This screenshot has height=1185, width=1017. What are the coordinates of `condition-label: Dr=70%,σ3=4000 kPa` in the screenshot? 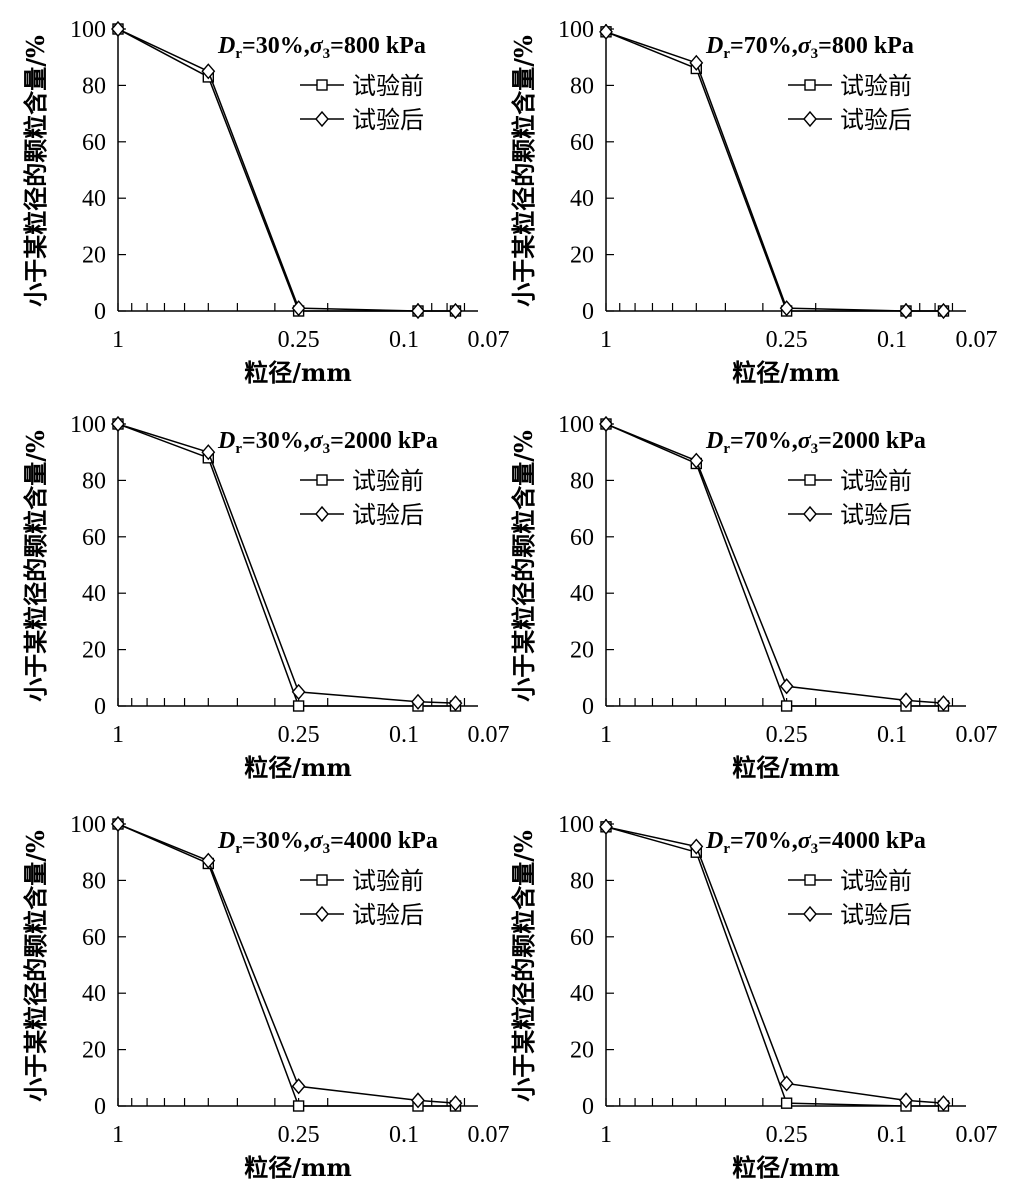 It's located at (815, 842).